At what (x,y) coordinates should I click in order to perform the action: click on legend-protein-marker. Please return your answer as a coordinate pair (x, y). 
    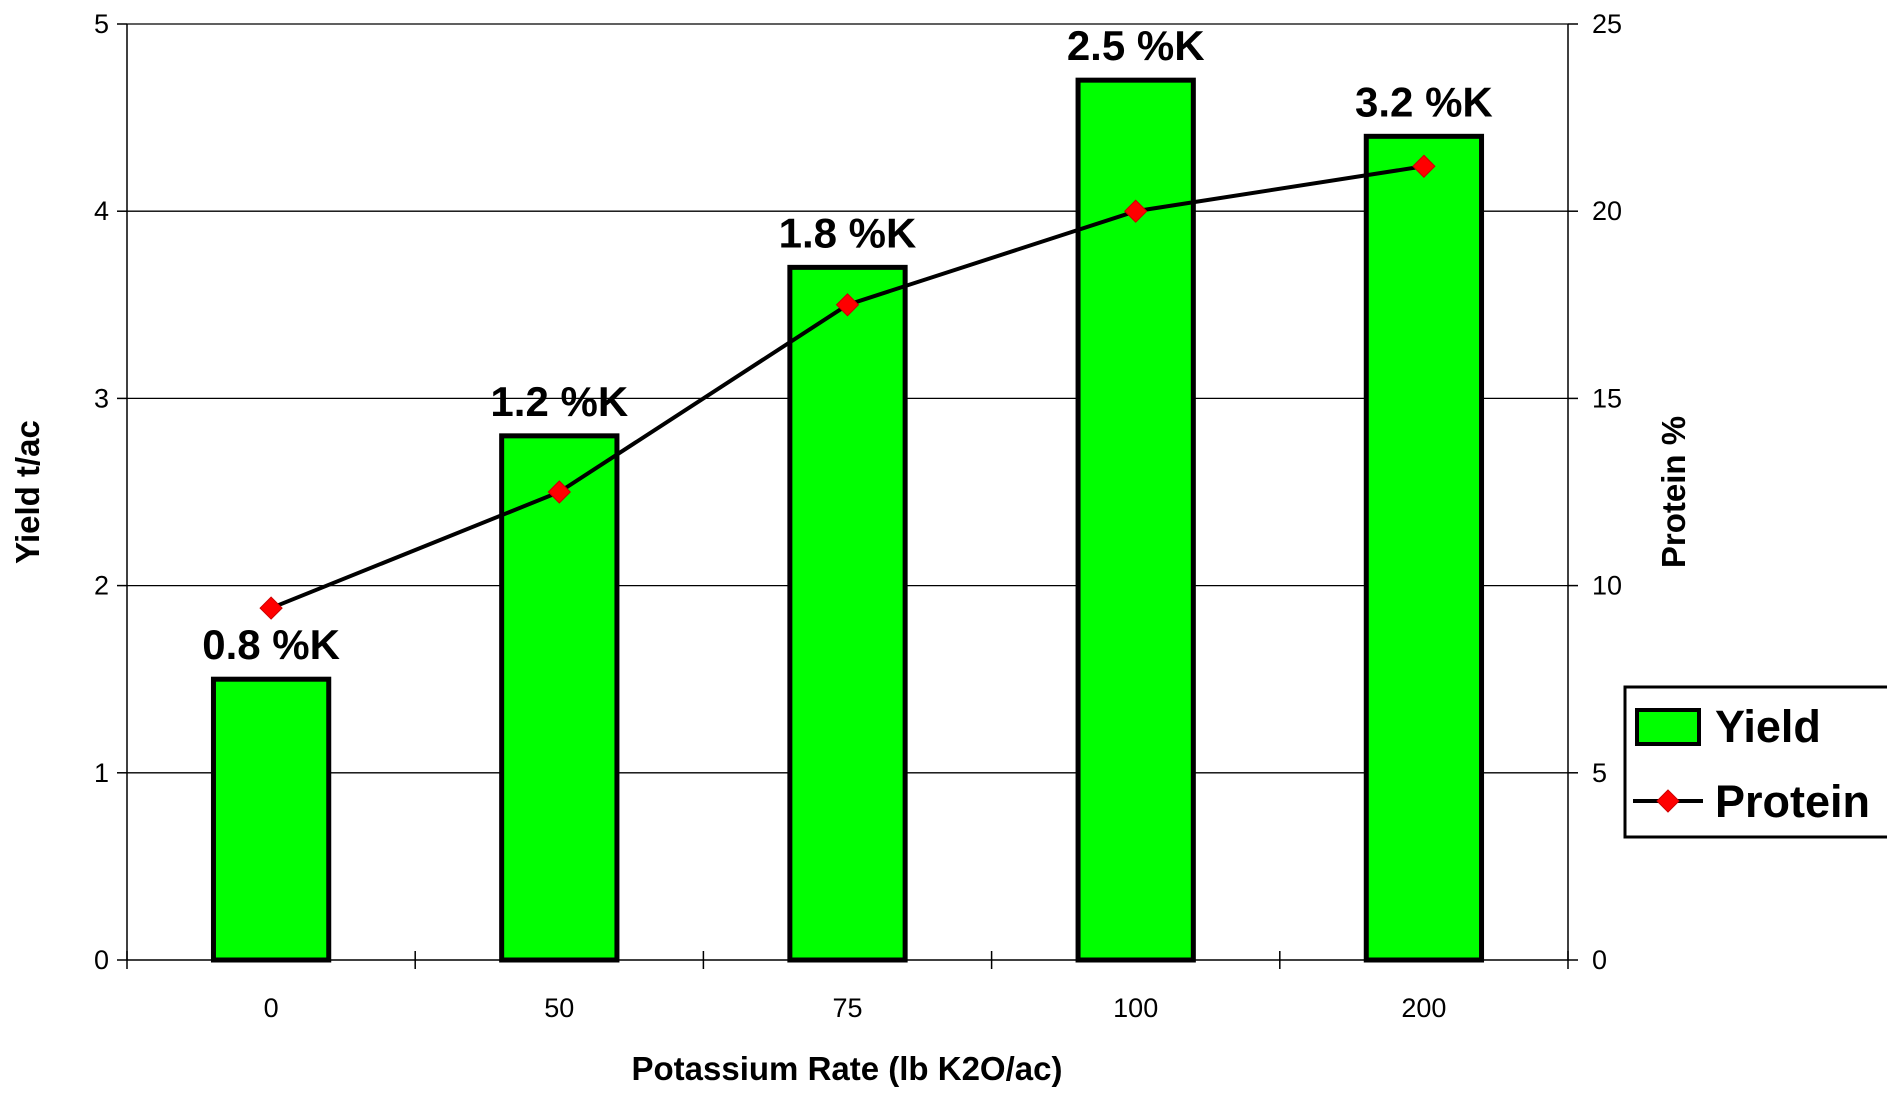
    Looking at the image, I should click on (1668, 801).